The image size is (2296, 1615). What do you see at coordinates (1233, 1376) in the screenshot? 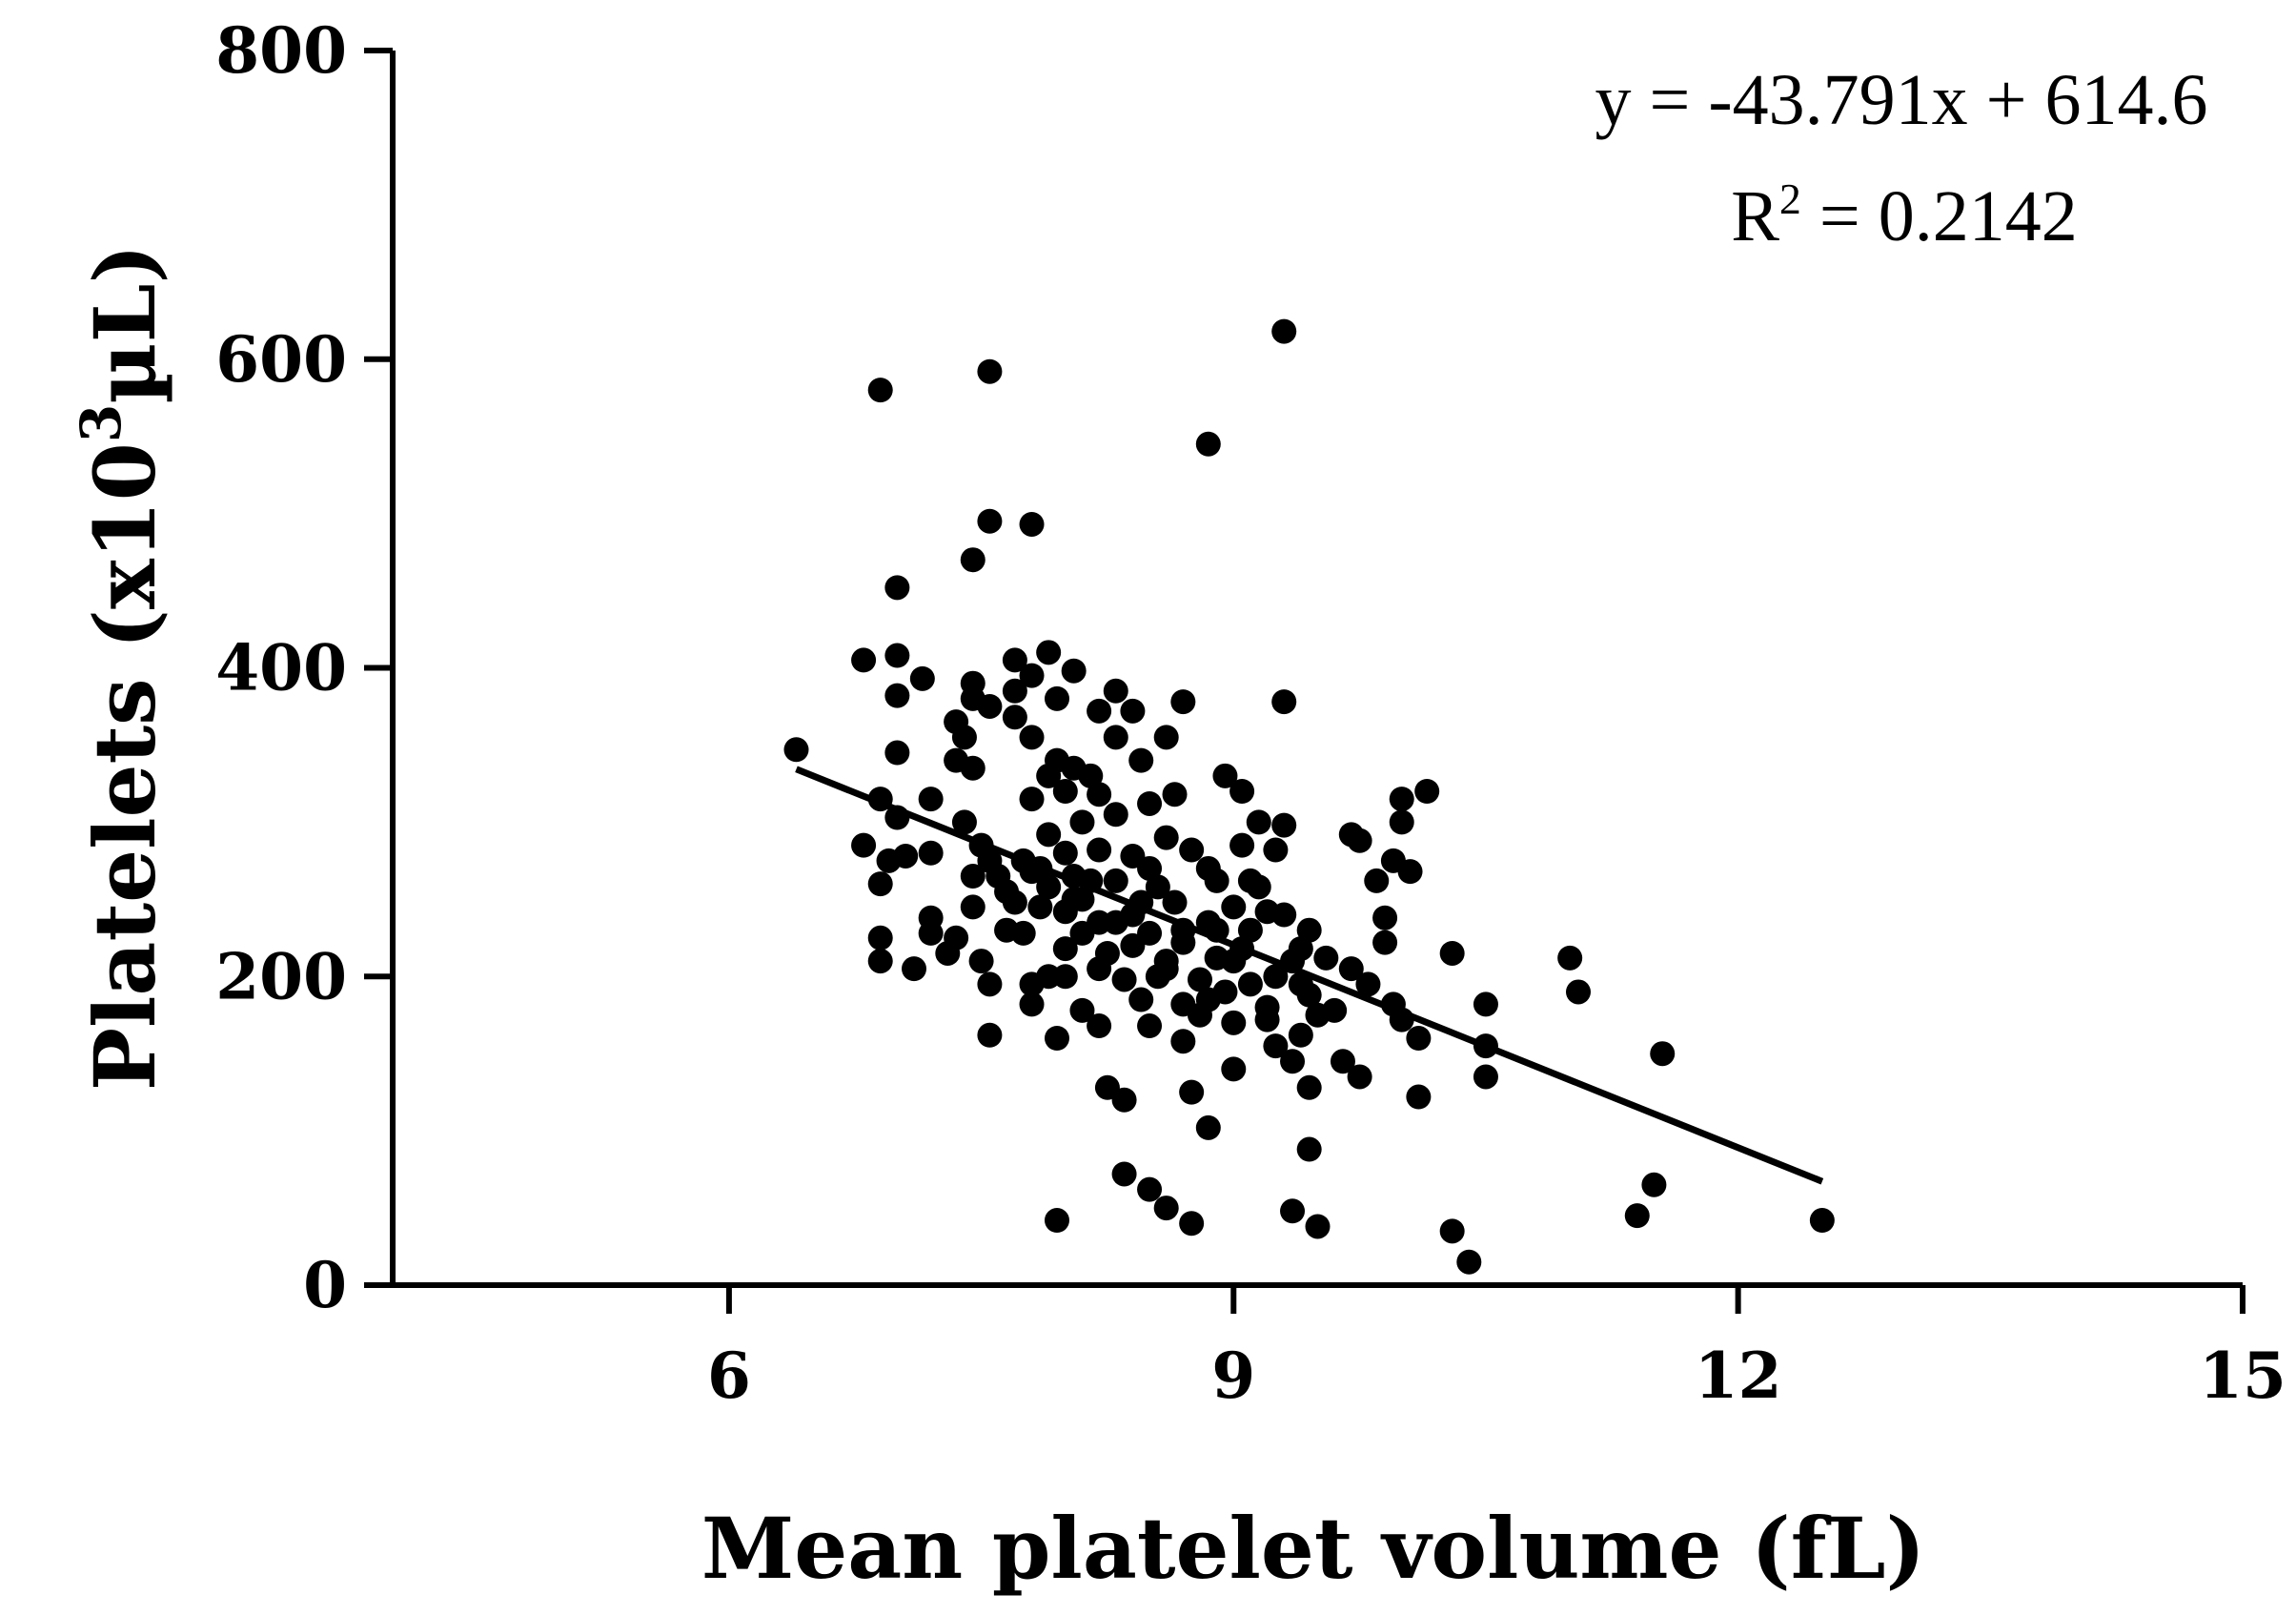
I see `x-tick-label: 9` at bounding box center [1233, 1376].